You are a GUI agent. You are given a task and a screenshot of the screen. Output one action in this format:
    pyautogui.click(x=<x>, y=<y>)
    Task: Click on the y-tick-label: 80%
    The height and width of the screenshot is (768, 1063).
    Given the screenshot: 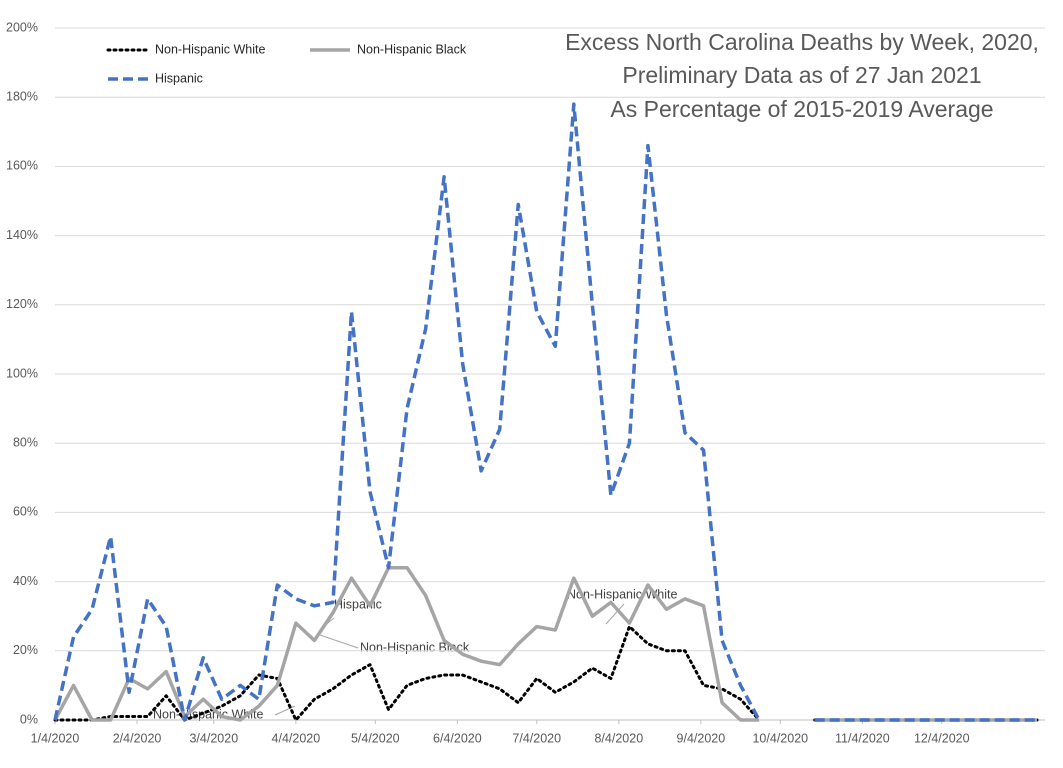 What is the action you would take?
    pyautogui.click(x=25, y=442)
    